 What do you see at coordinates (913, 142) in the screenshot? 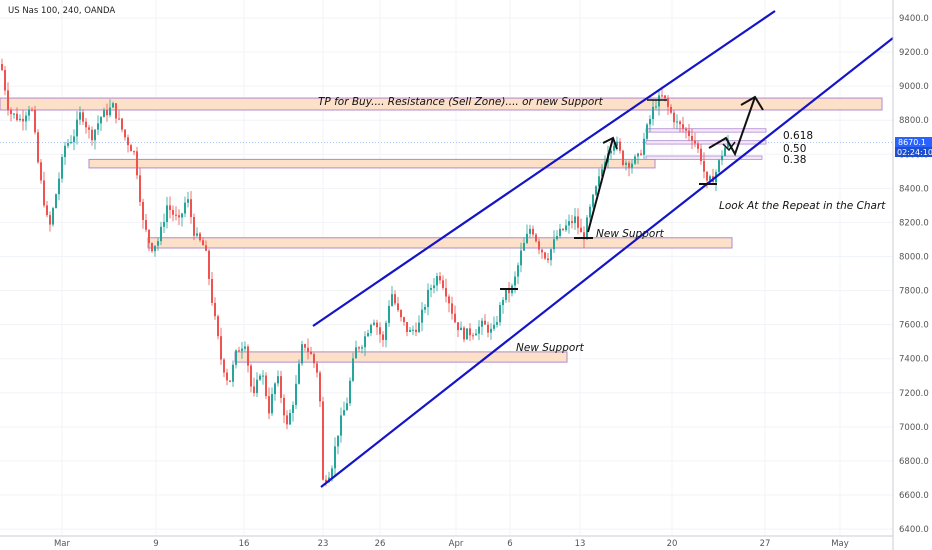
I see `current-price-tag` at bounding box center [913, 142].